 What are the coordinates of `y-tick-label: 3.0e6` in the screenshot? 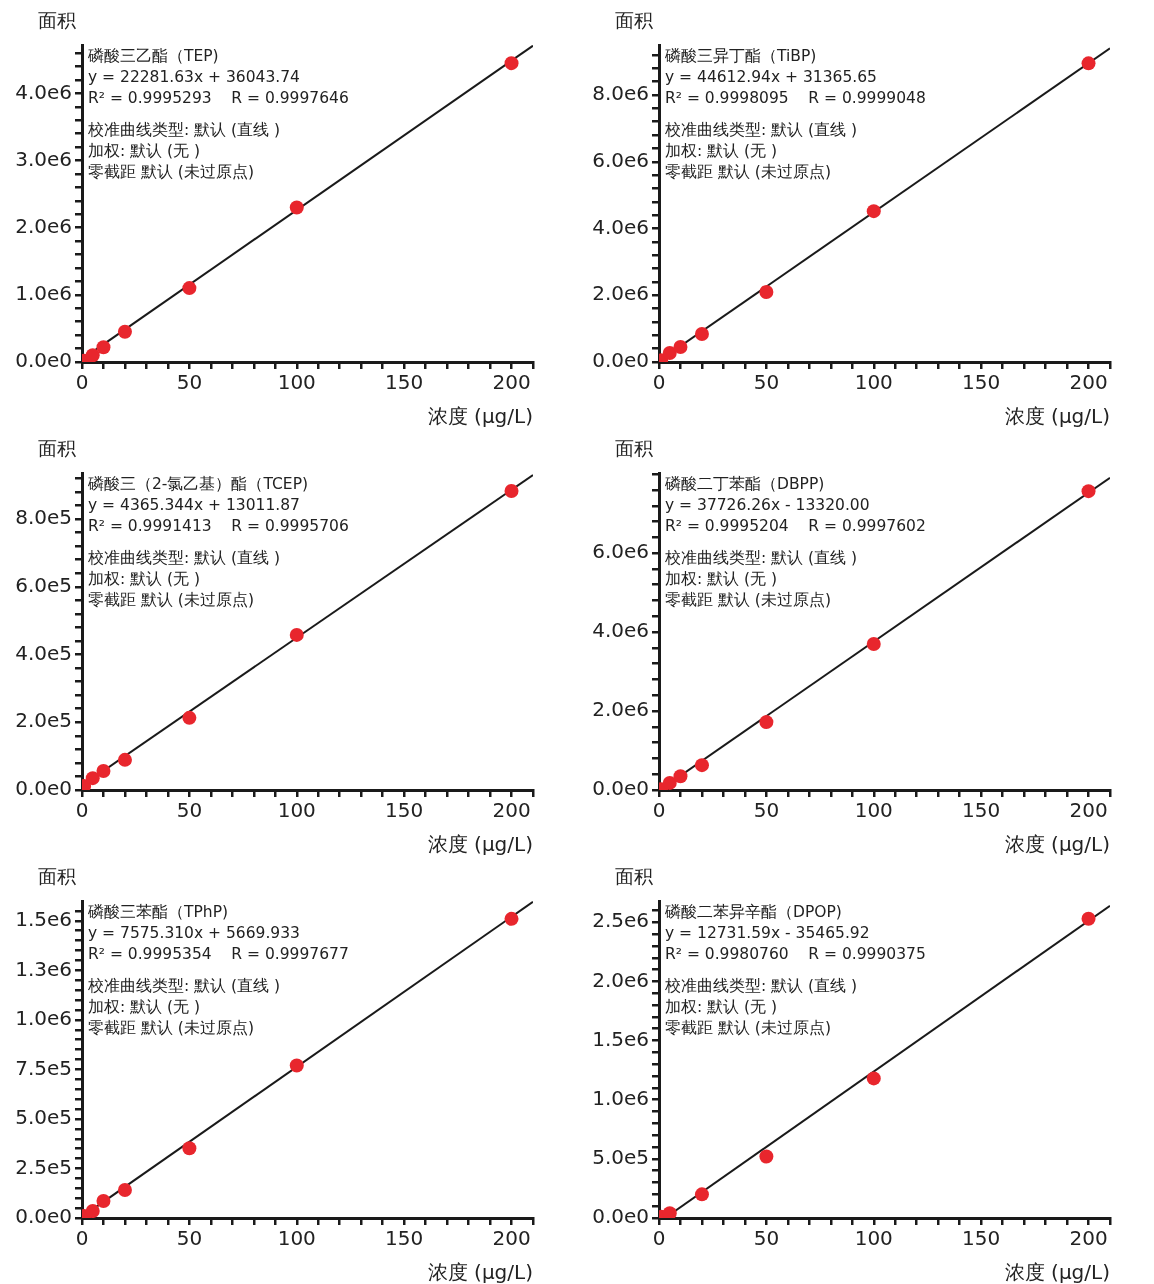 It's located at (43, 158).